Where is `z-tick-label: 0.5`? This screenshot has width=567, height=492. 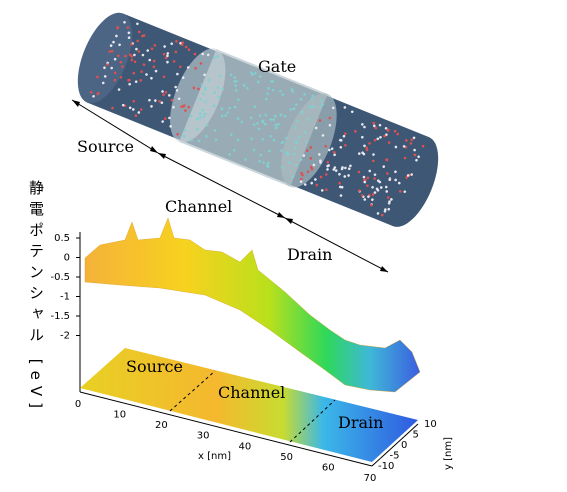 z-tick-label: 0.5 is located at coordinates (62, 238).